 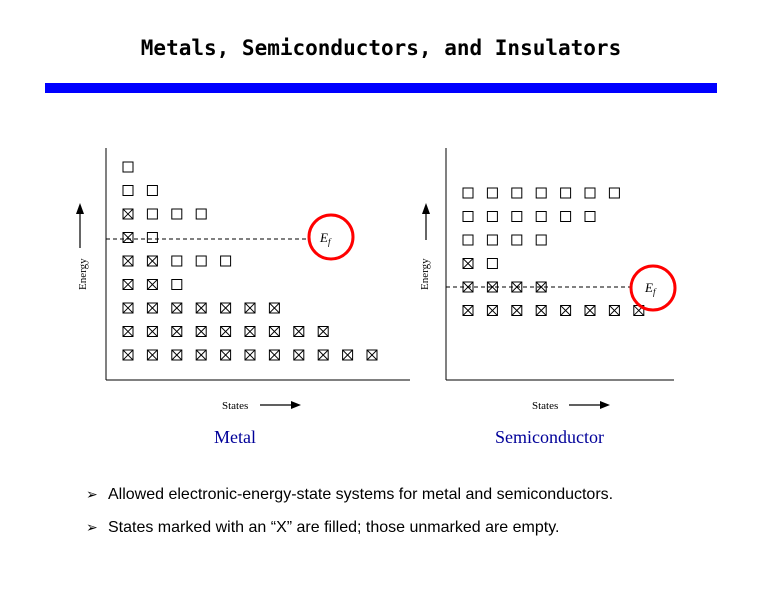 What do you see at coordinates (235, 406) in the screenshot?
I see `metal-states-axis-label: States` at bounding box center [235, 406].